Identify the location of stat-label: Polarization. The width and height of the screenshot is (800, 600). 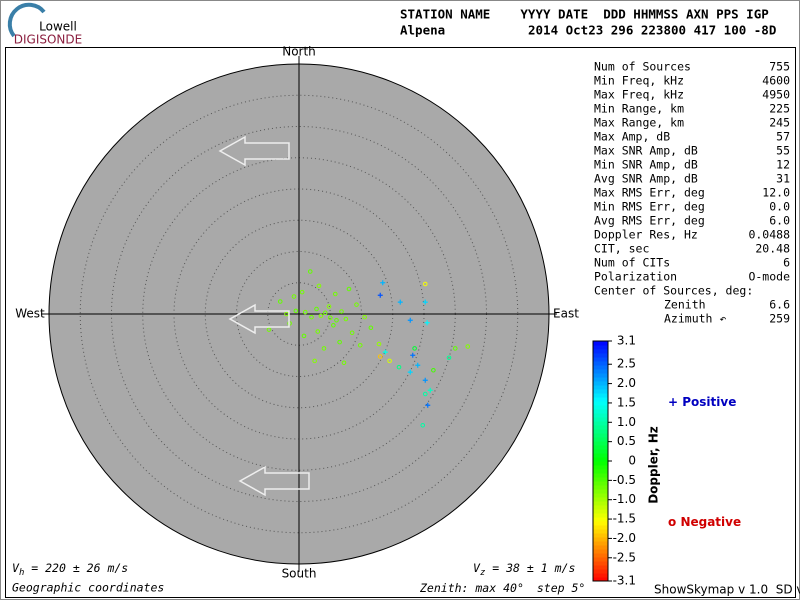
(635, 277).